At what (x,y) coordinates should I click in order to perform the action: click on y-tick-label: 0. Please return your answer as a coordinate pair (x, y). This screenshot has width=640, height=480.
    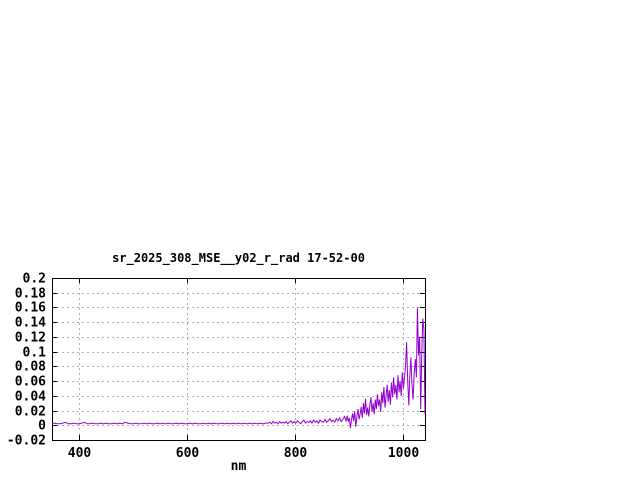
    Looking at the image, I should click on (42, 426).